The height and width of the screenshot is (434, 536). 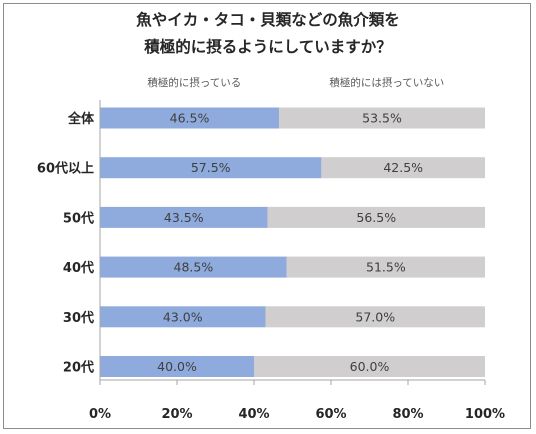 What do you see at coordinates (295, 82) in the screenshot?
I see `legend: 積極的に摂っている 積極的には摂っていない` at bounding box center [295, 82].